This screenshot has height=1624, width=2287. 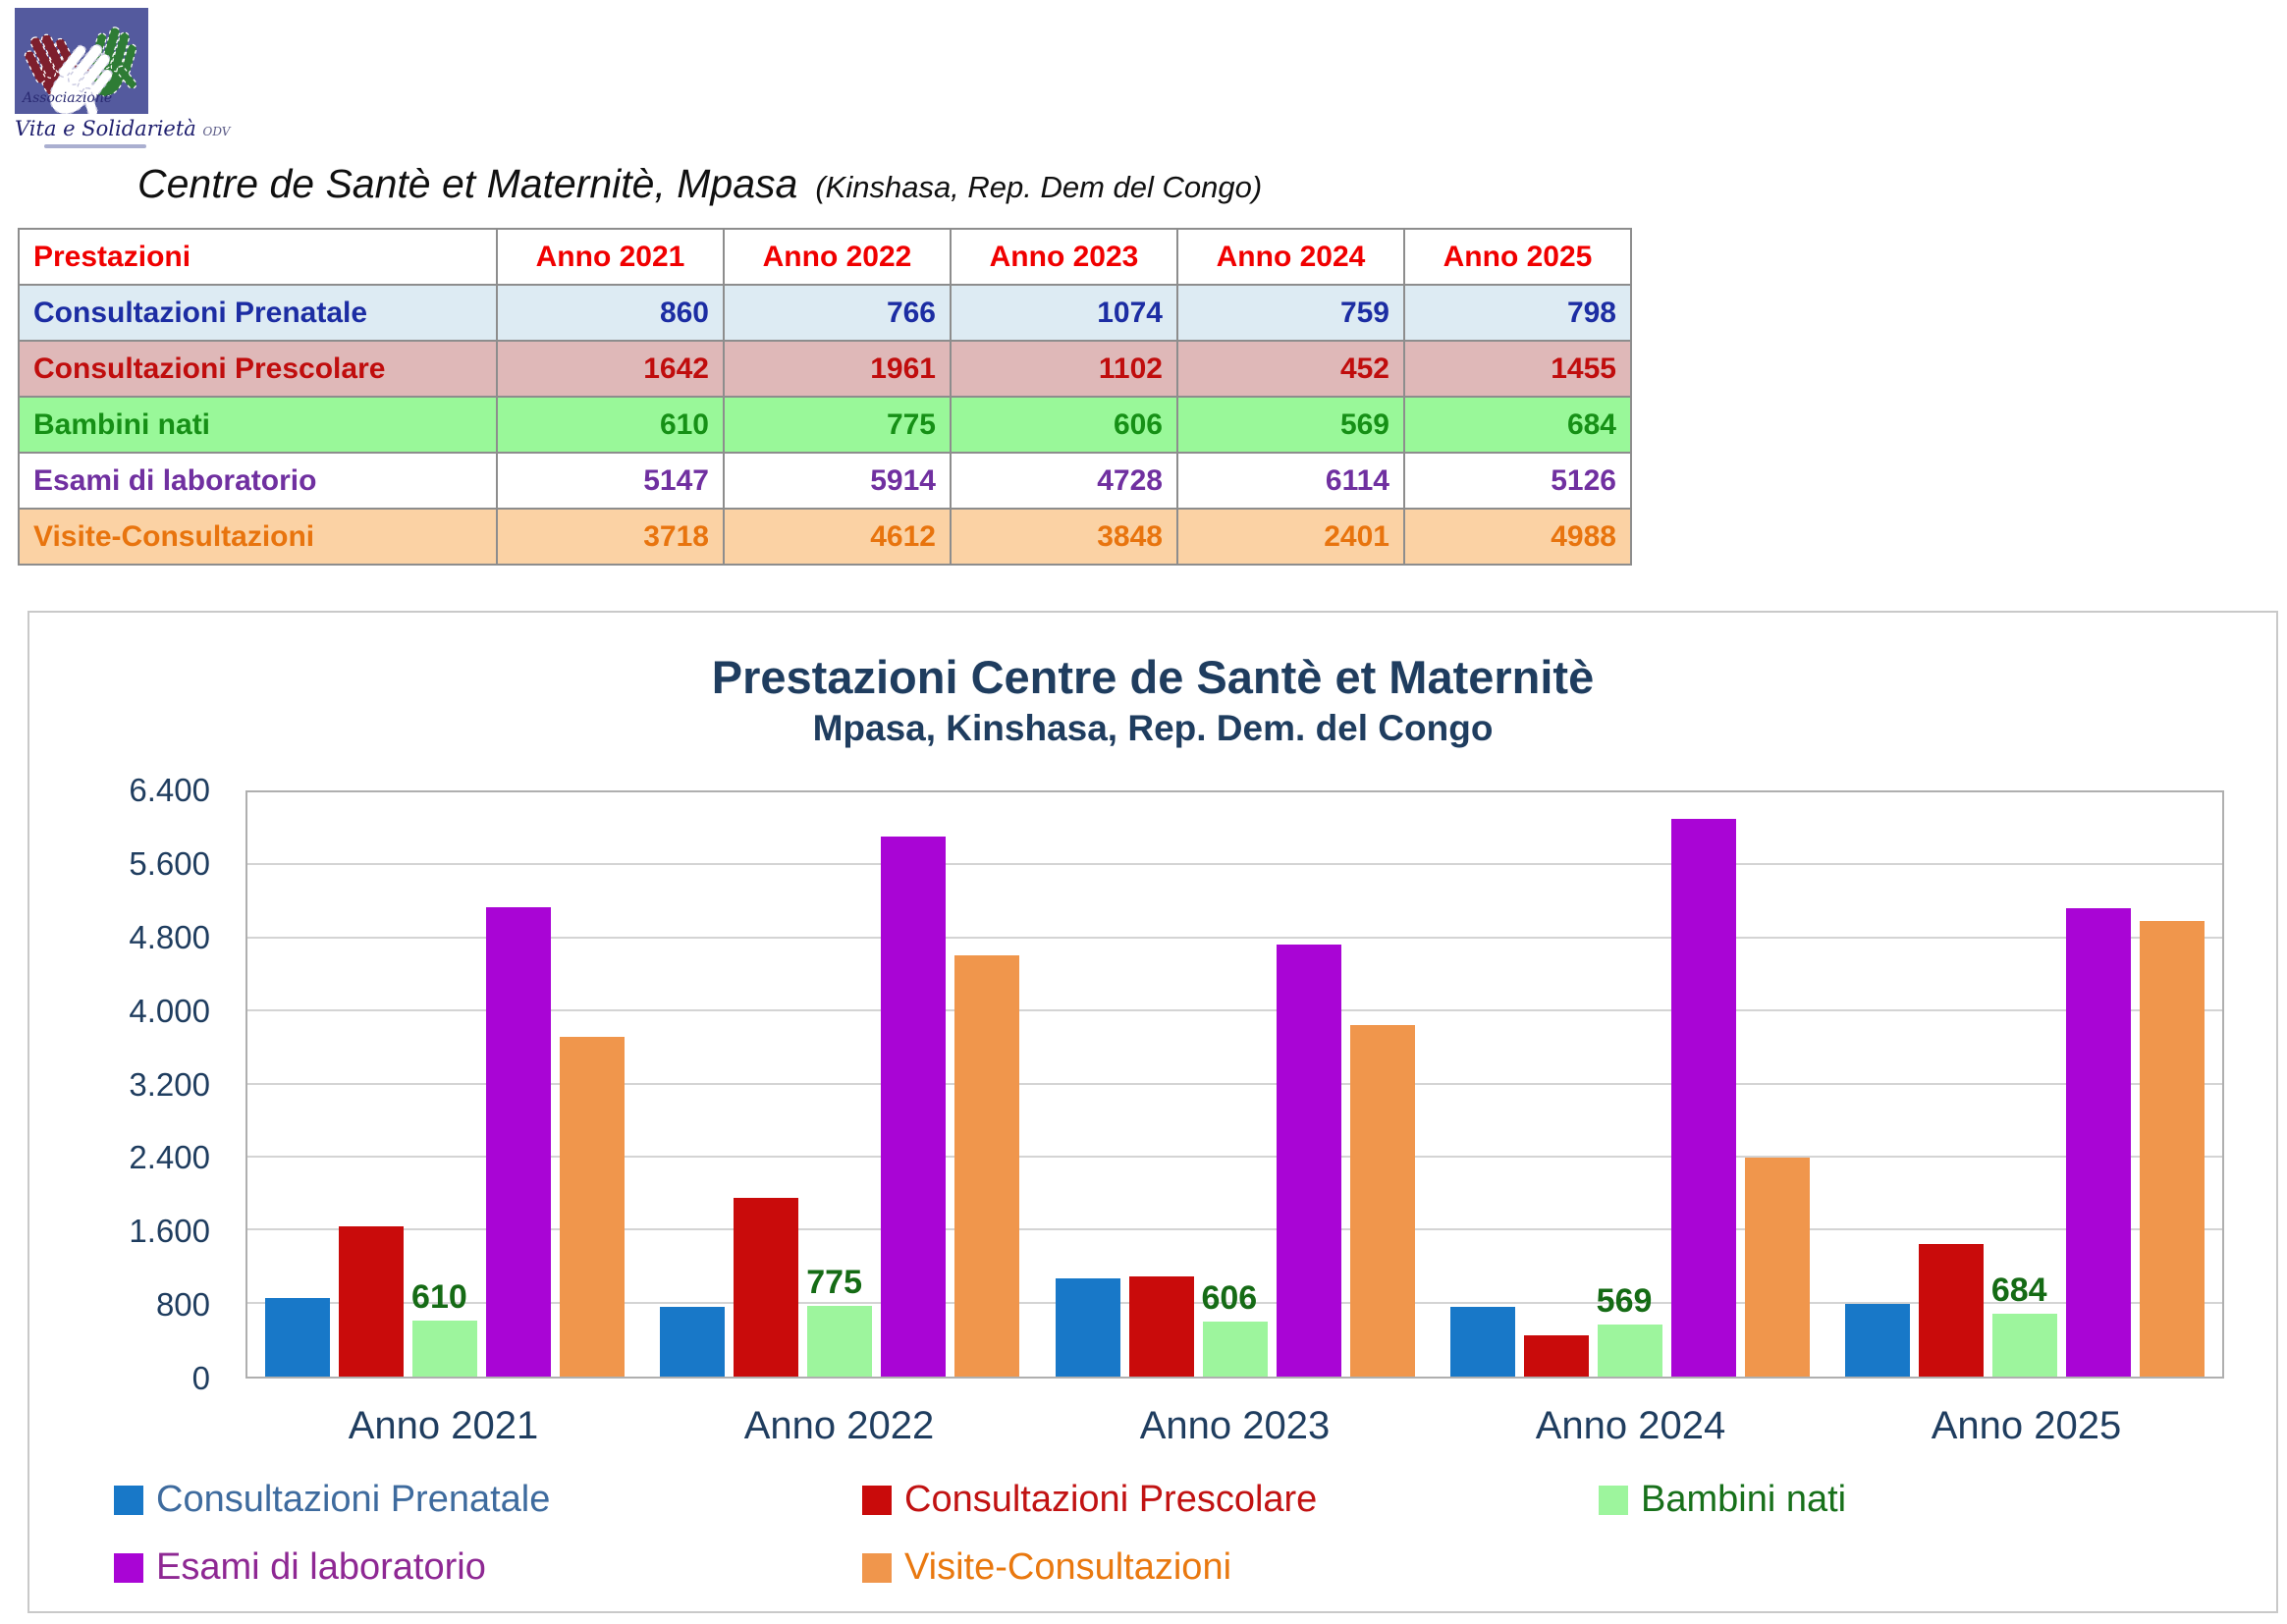 What do you see at coordinates (1290, 425) in the screenshot?
I see `cell-value: 569` at bounding box center [1290, 425].